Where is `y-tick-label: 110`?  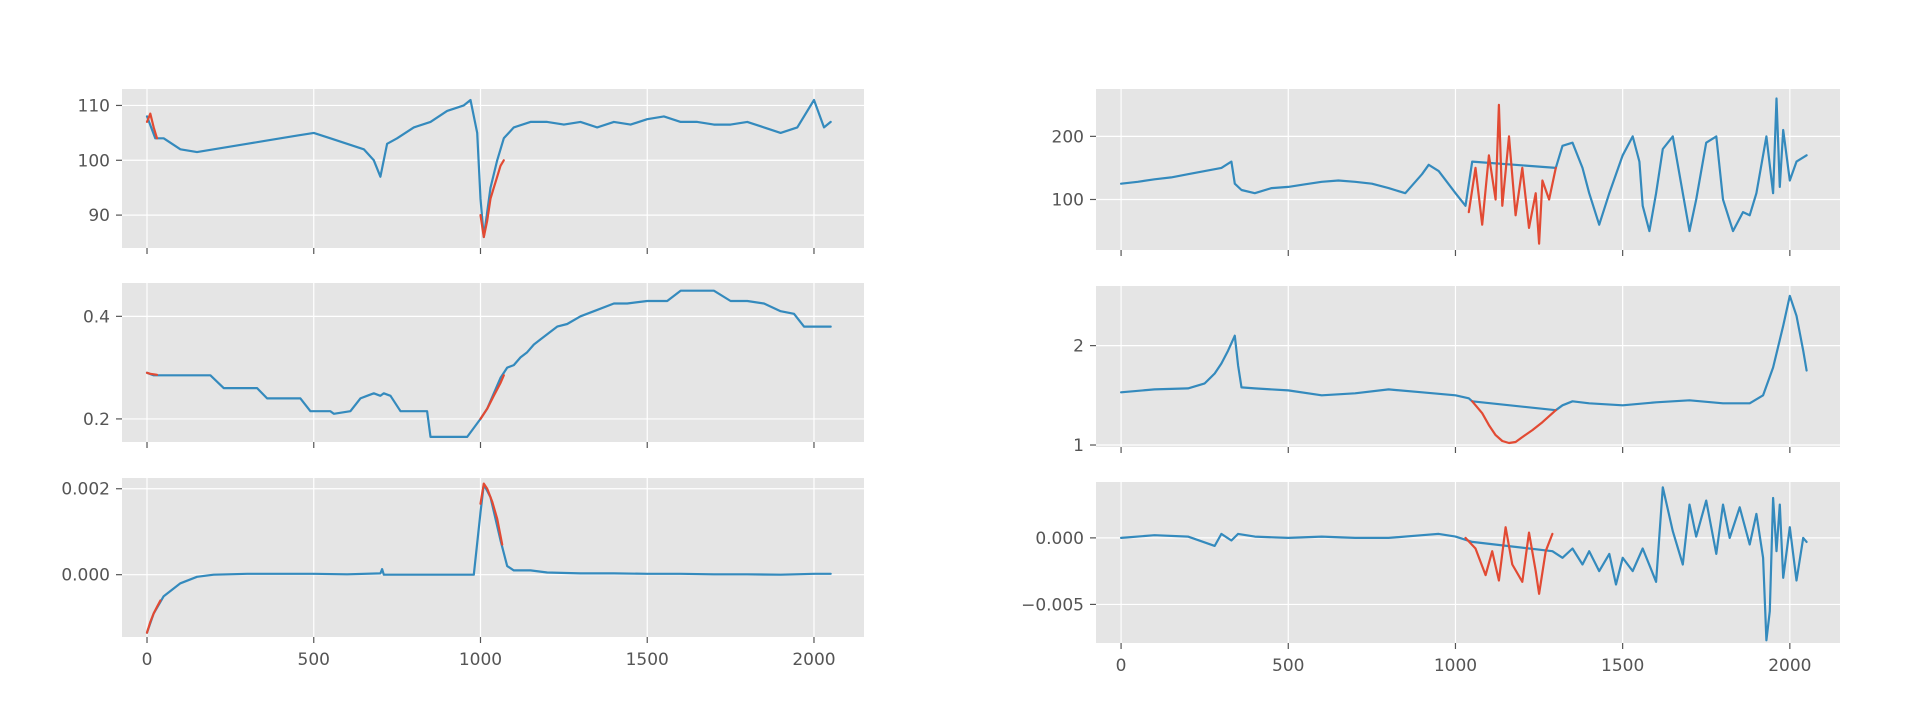 y-tick-label: 110 is located at coordinates (94, 106).